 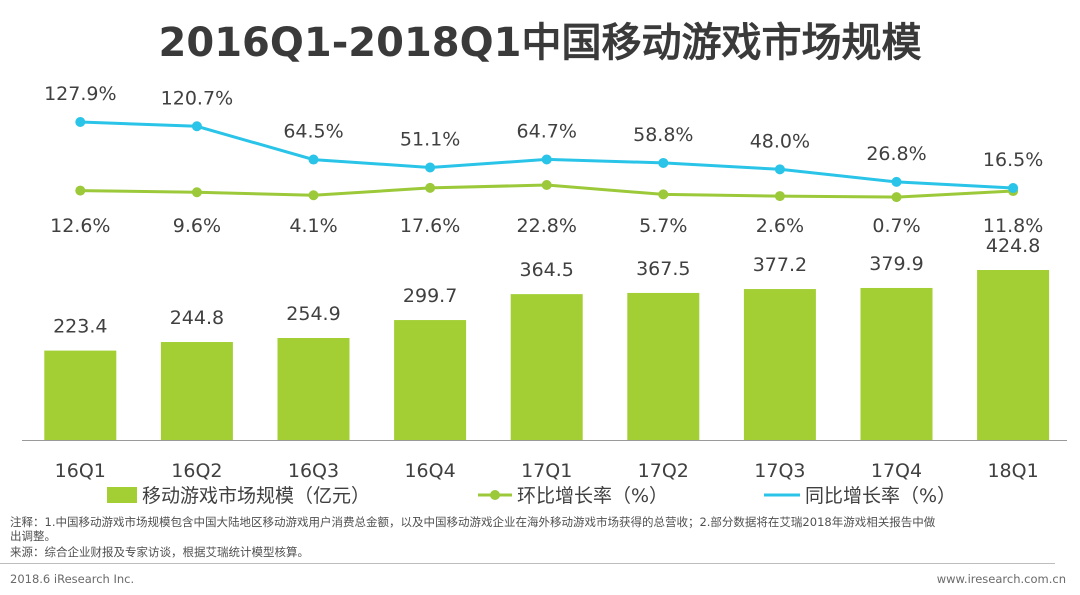 I want to click on bar-16Q1, so click(x=80, y=395).